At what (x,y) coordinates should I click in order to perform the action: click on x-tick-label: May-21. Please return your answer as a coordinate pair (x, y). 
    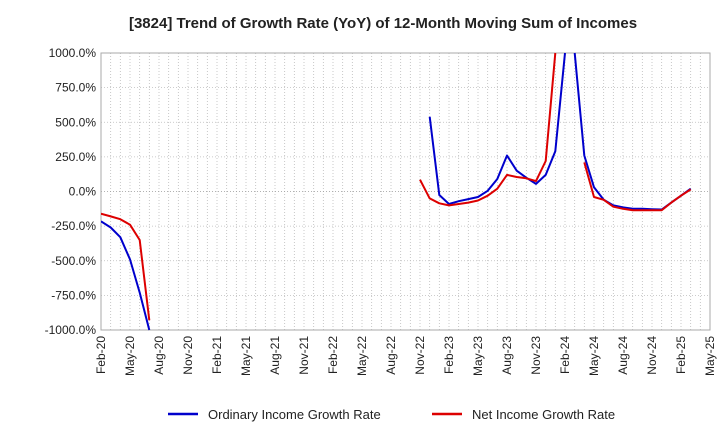
    Looking at the image, I should click on (246, 356).